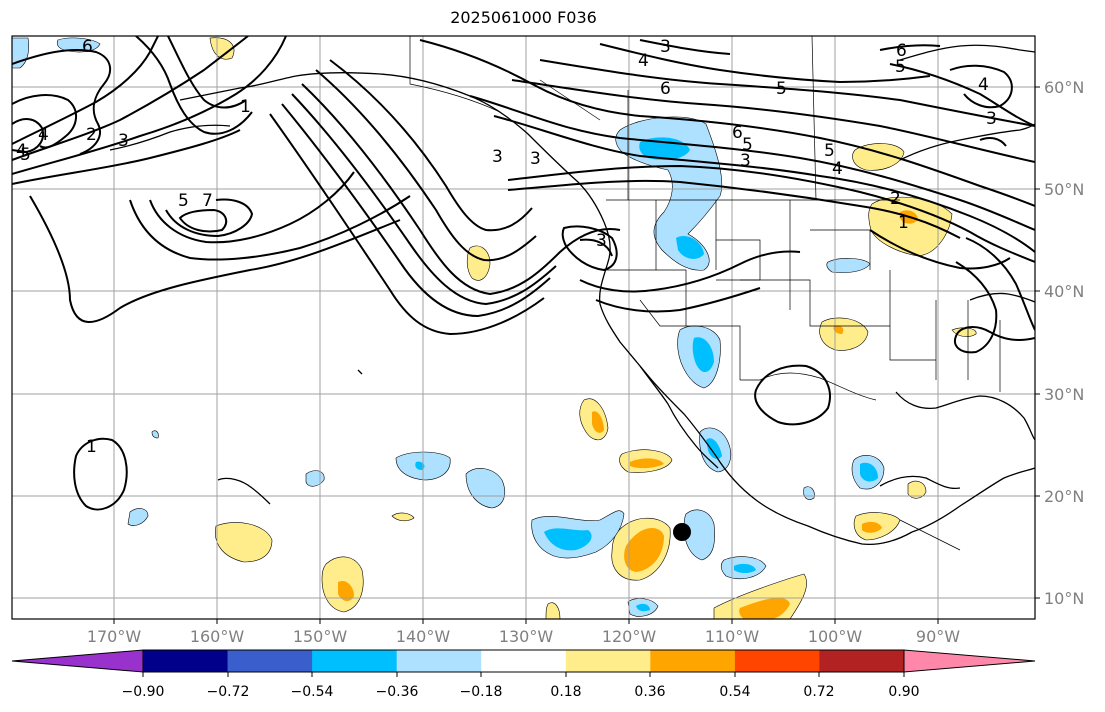 The image size is (1105, 712). Describe the element at coordinates (903, 692) in the screenshot. I see `colorbar-label: 0.90` at that location.